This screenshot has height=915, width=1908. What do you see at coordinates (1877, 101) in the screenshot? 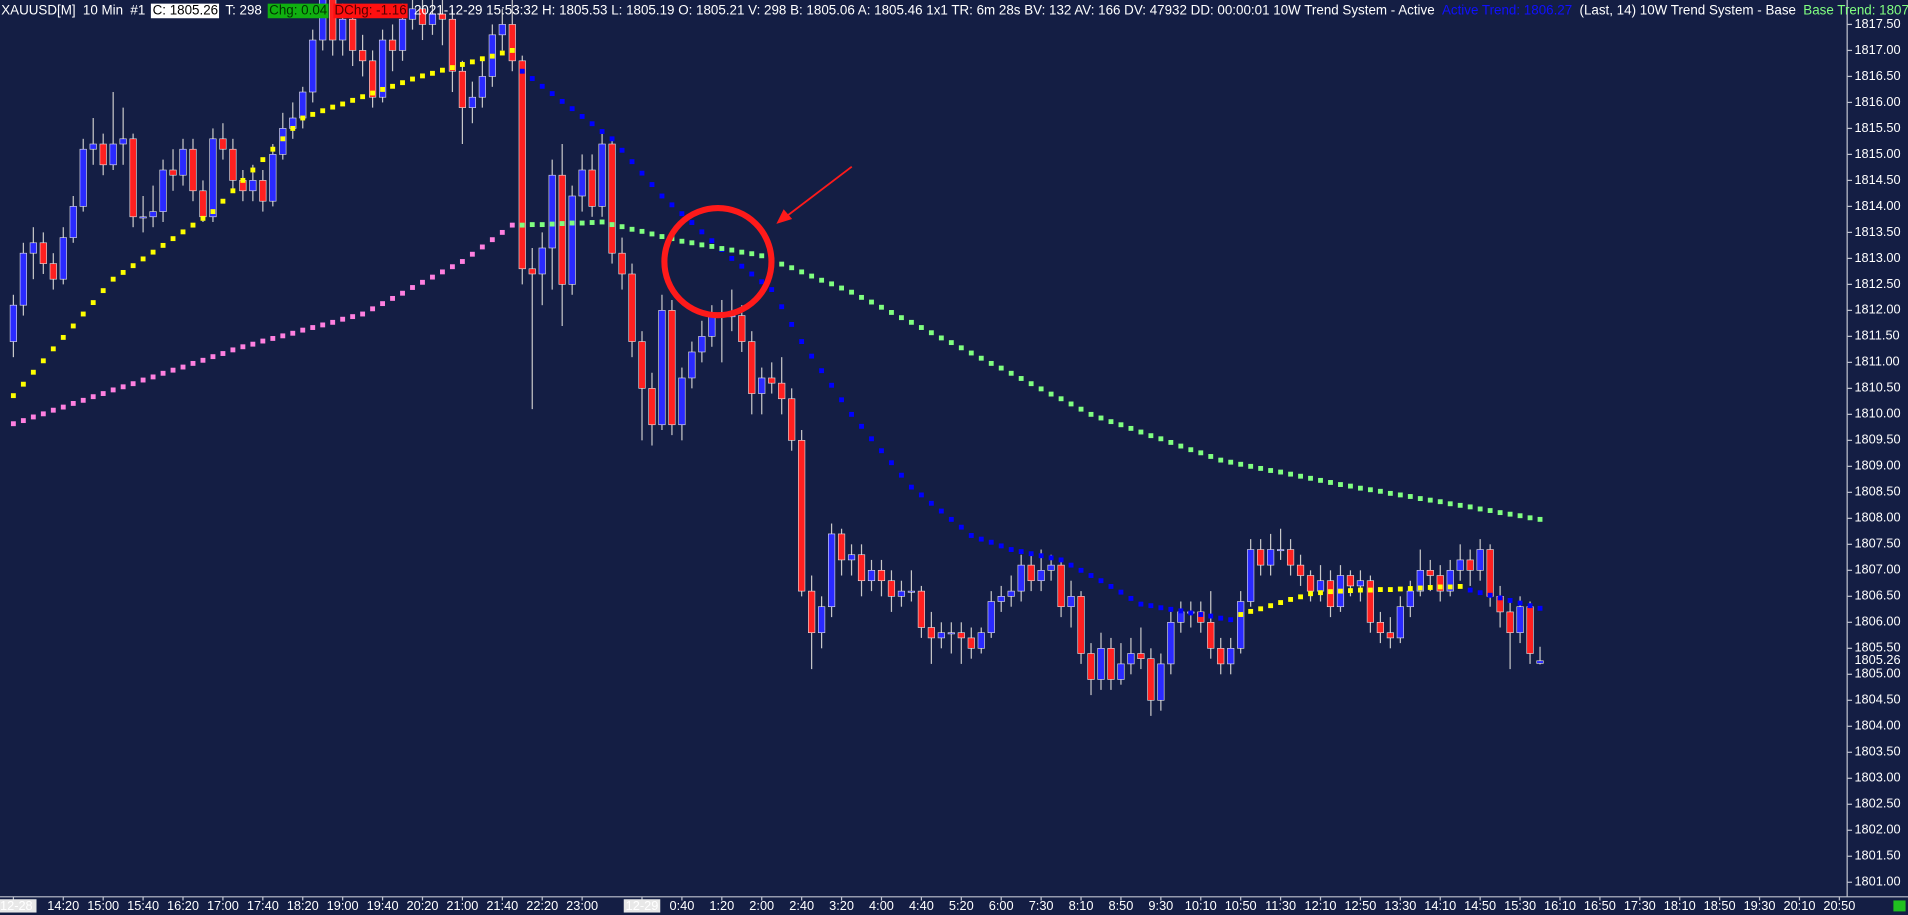
I see `y-tick-label: 1816.00` at bounding box center [1877, 101].